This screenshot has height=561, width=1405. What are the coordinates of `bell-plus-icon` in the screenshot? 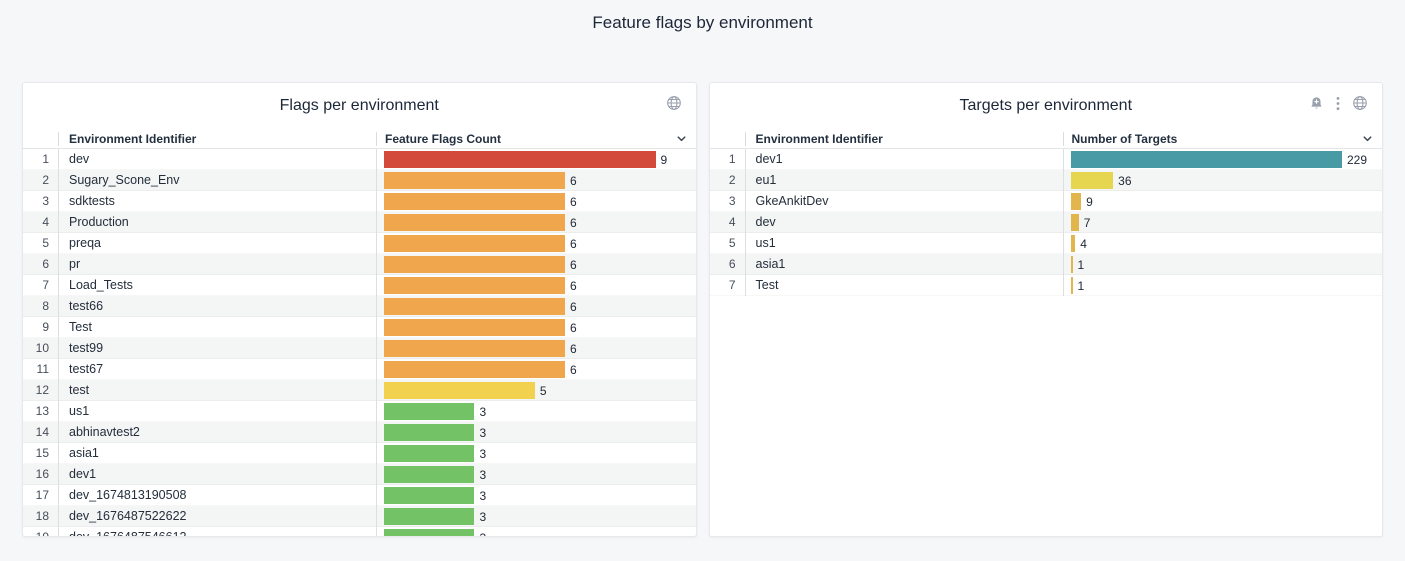 It's located at (1316, 103).